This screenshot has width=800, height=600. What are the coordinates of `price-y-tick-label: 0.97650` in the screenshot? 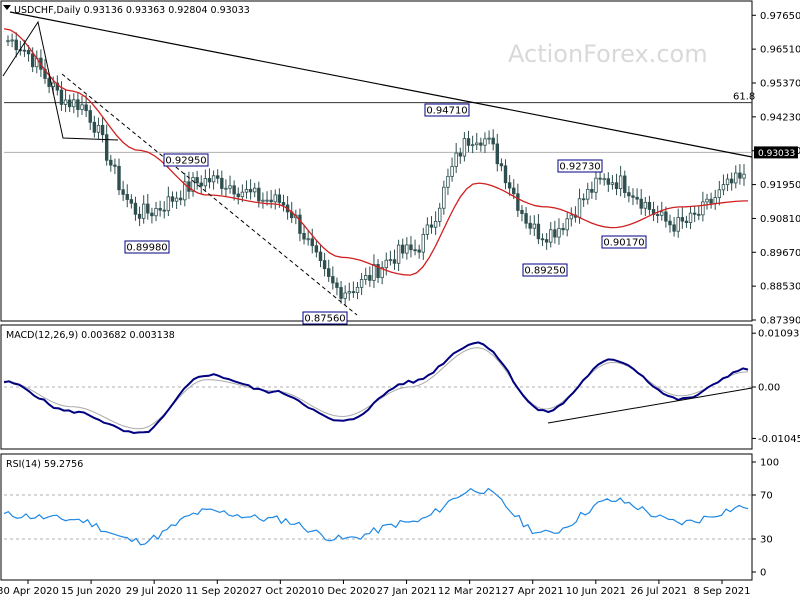 It's located at (780, 16).